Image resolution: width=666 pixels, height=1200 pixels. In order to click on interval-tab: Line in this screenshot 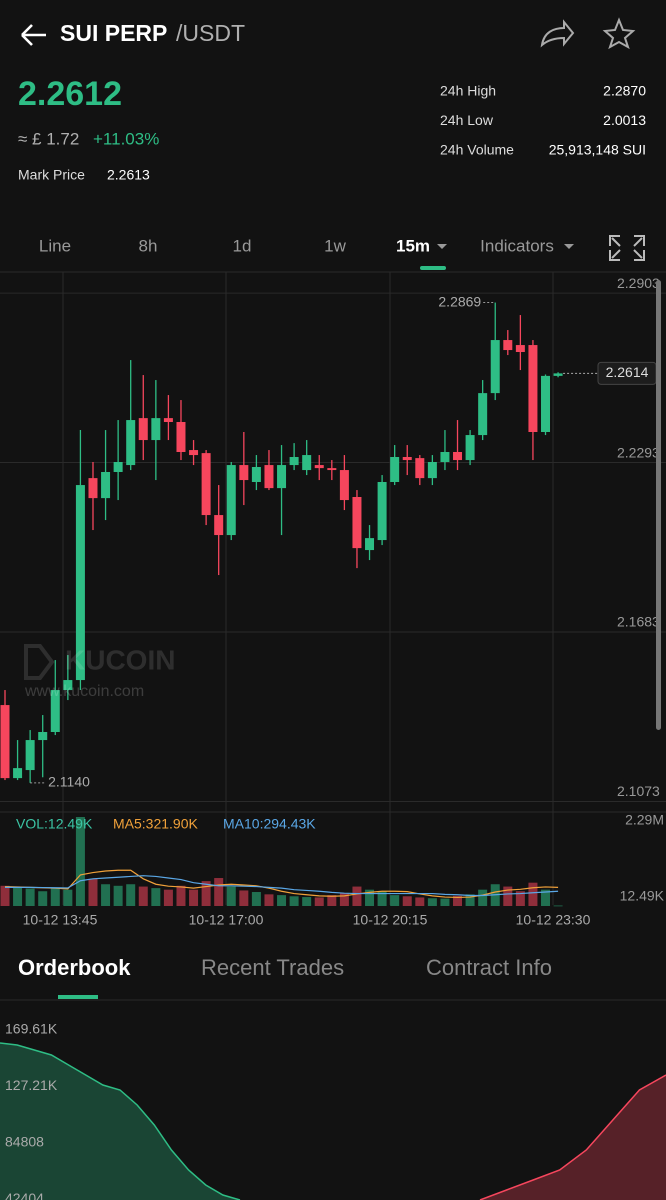, I will do `click(55, 245)`.